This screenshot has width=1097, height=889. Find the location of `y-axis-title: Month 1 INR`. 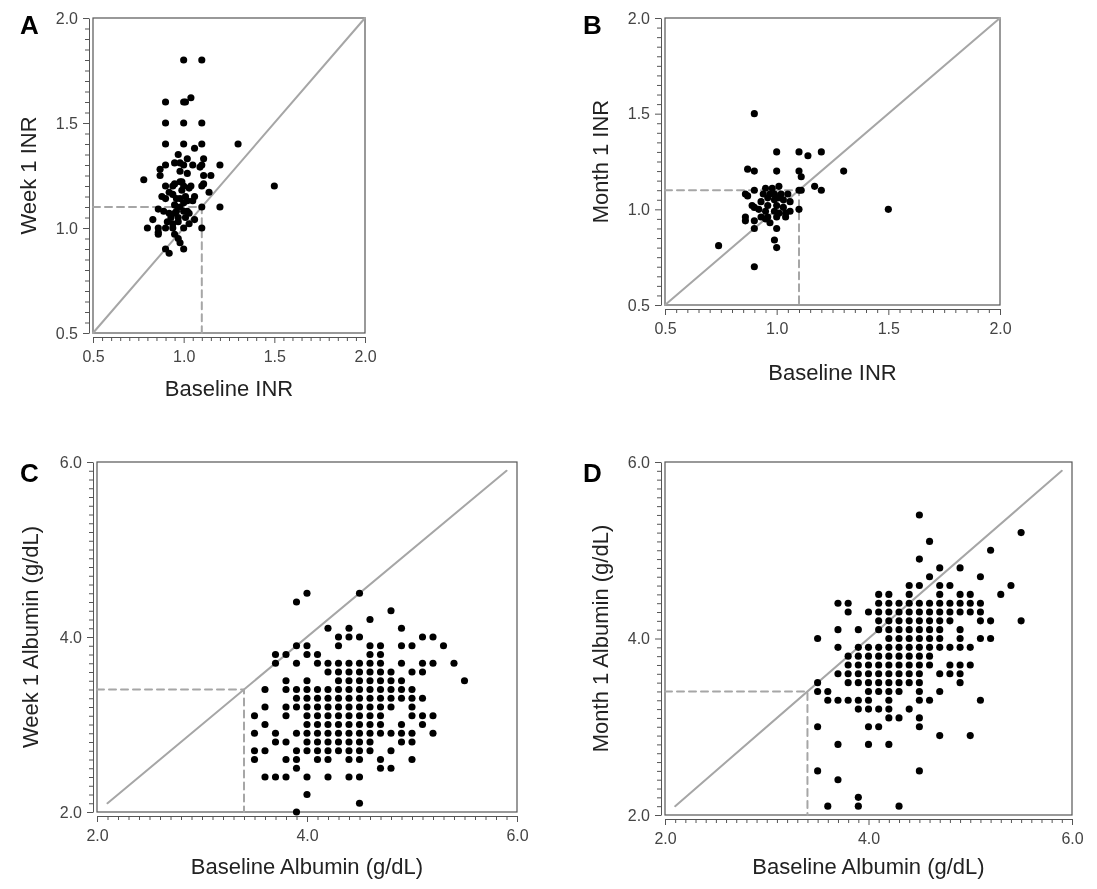

y-axis-title: Month 1 INR is located at coordinates (600, 161).